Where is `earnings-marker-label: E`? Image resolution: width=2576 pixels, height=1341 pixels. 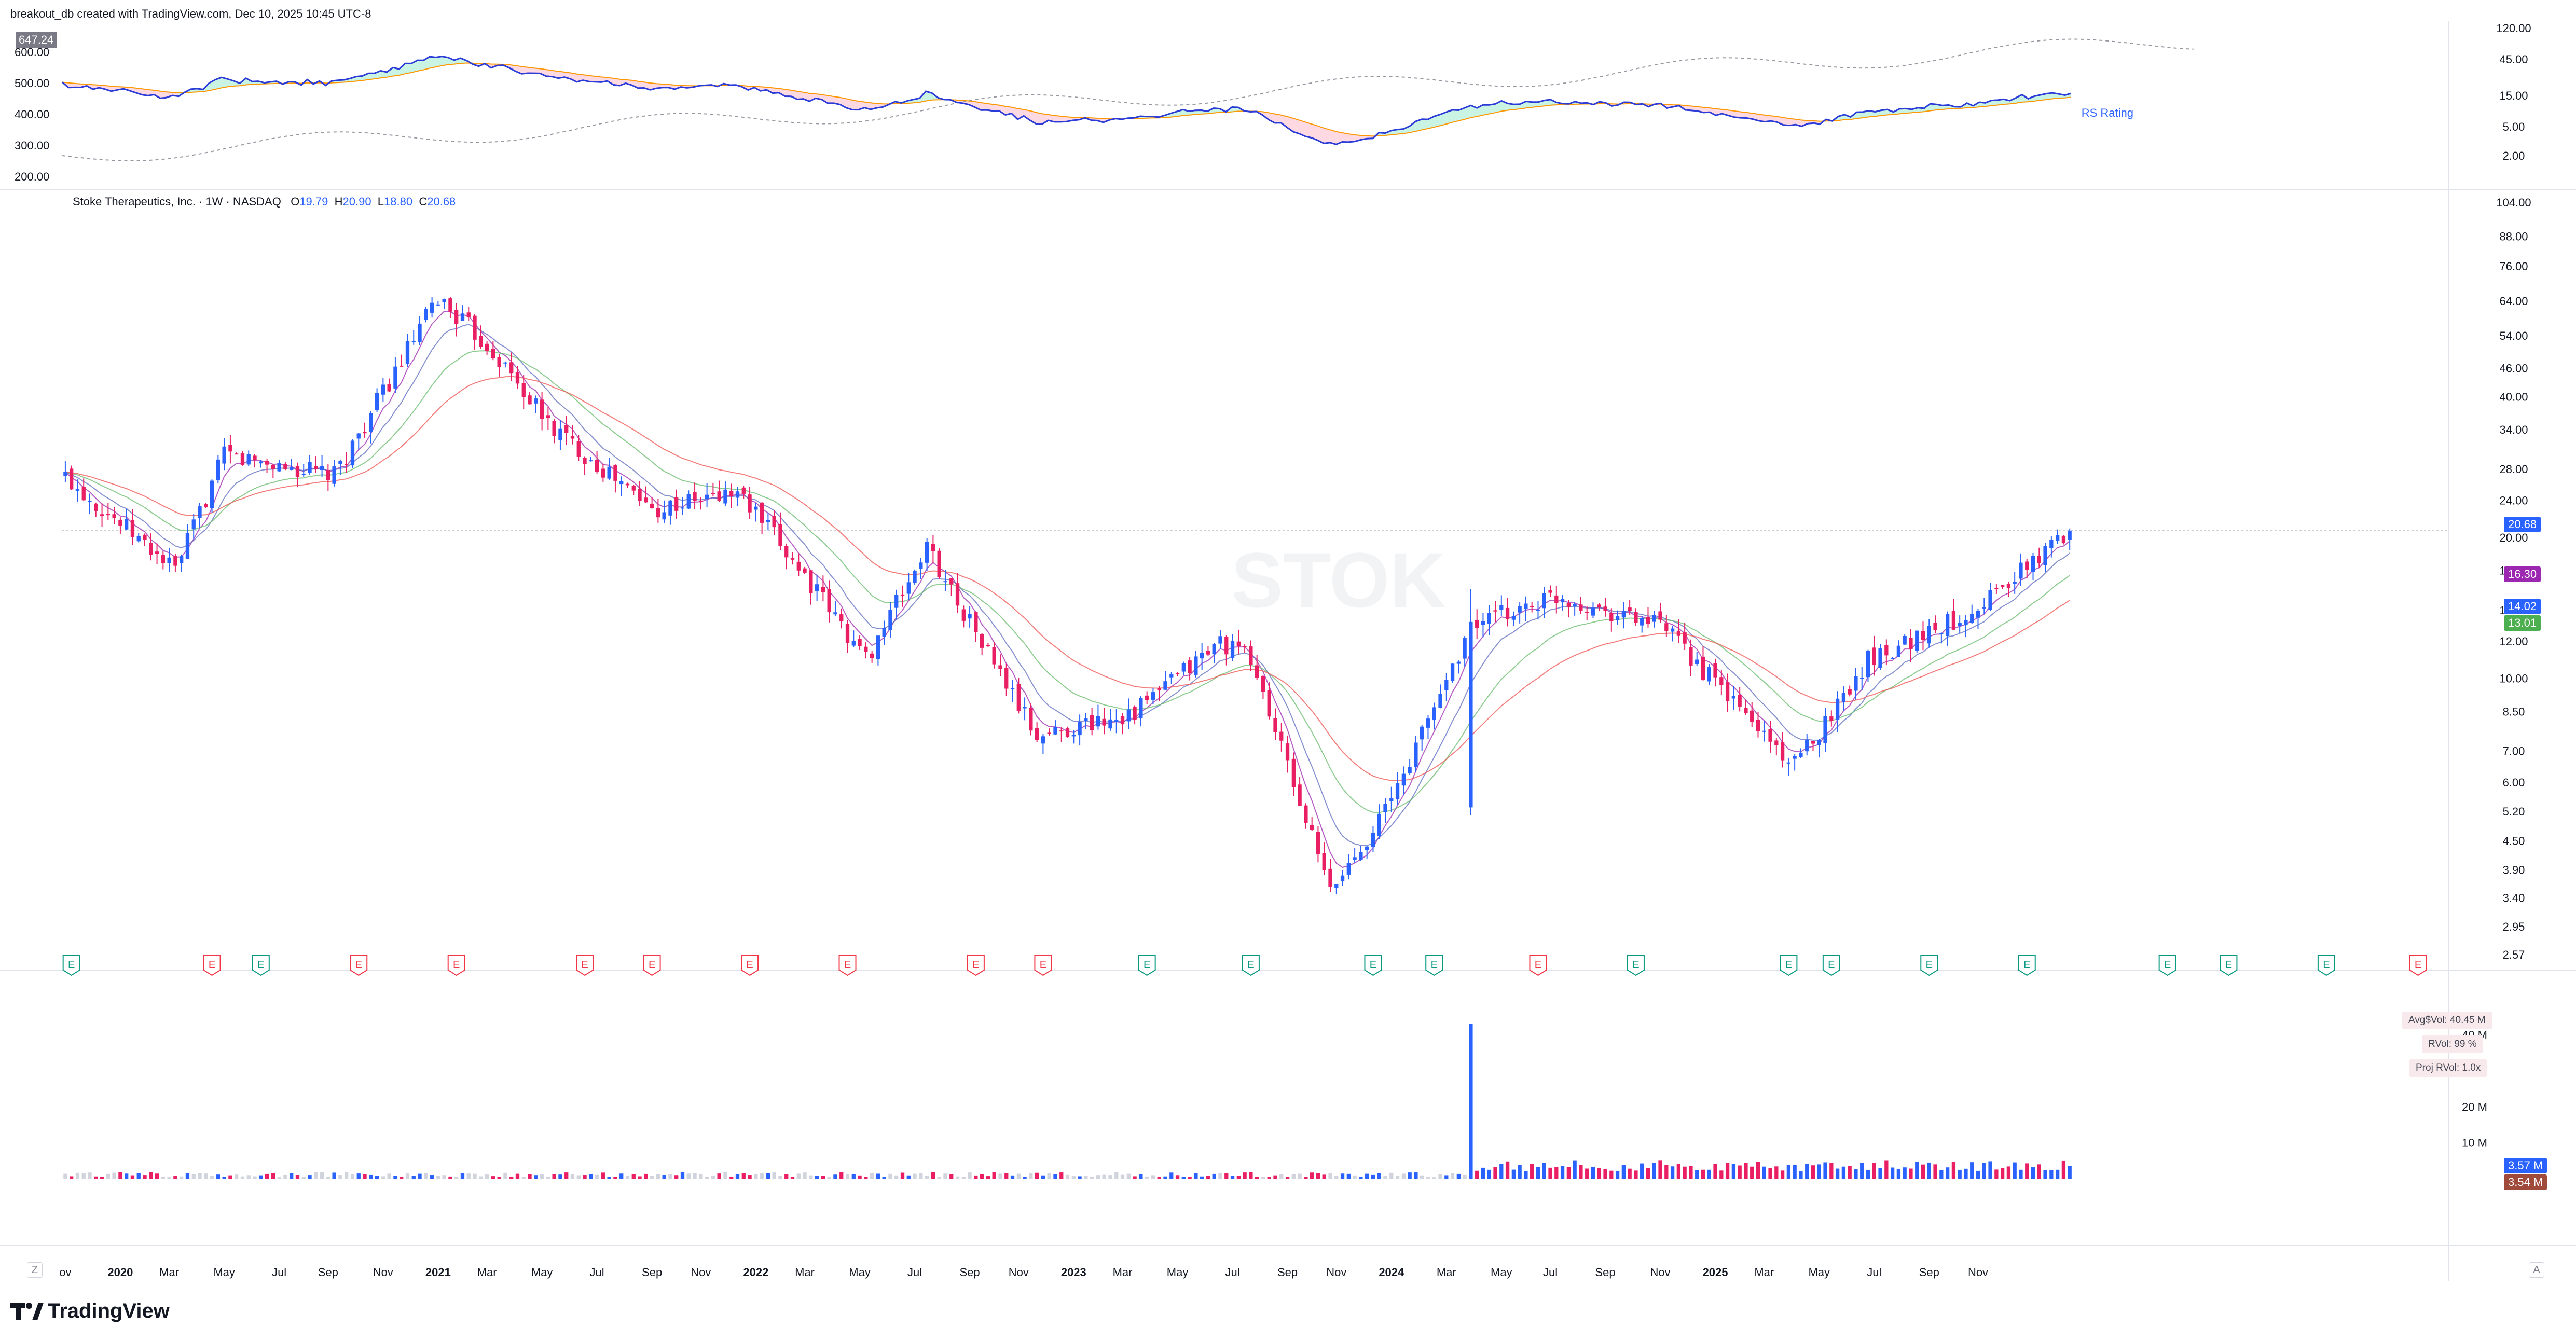 earnings-marker-label: E is located at coordinates (847, 965).